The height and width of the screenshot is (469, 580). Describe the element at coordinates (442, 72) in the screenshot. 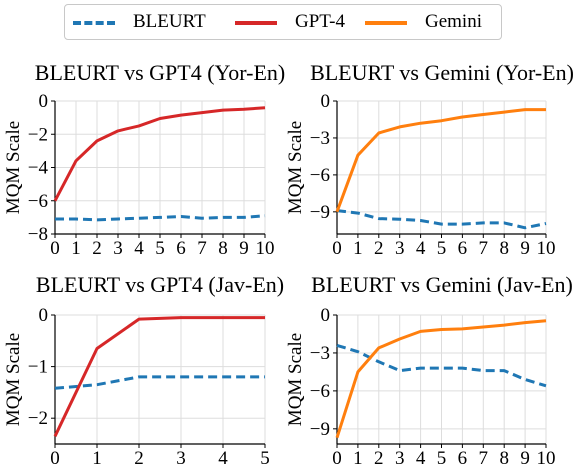

I see `panel-title-gemini-yor: BLEURT vs Gemini (Yor-En)` at that location.